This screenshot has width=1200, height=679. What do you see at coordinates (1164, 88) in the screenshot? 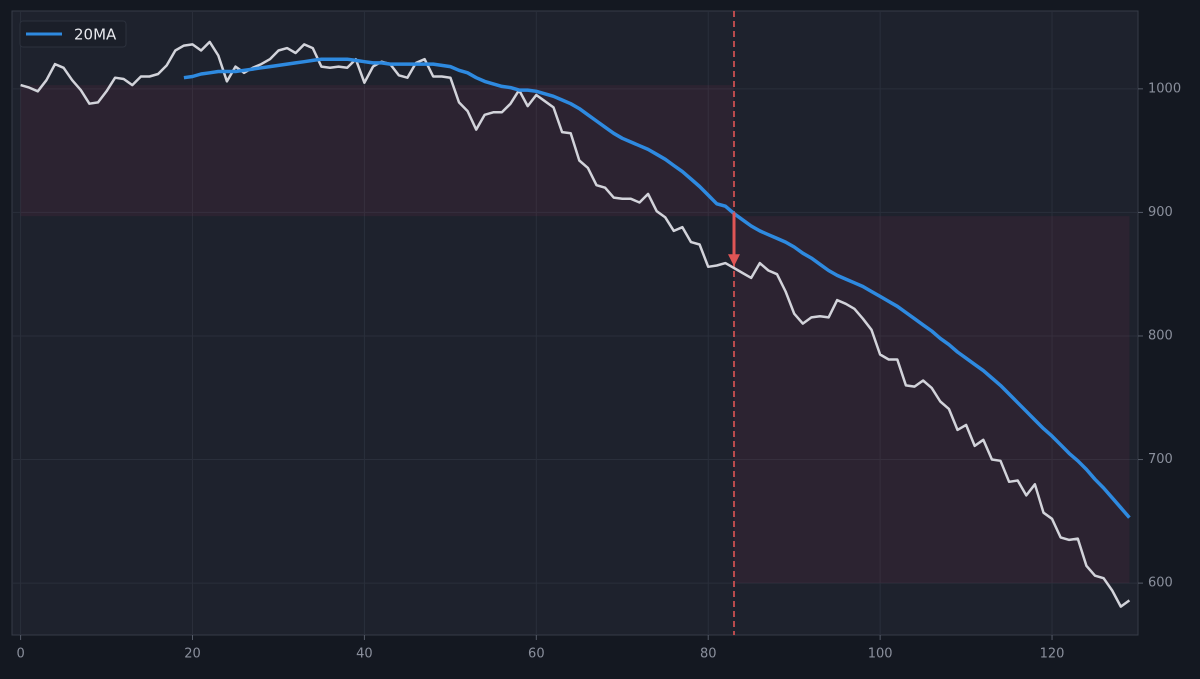
I see `y-tick-label: 1000` at bounding box center [1164, 88].